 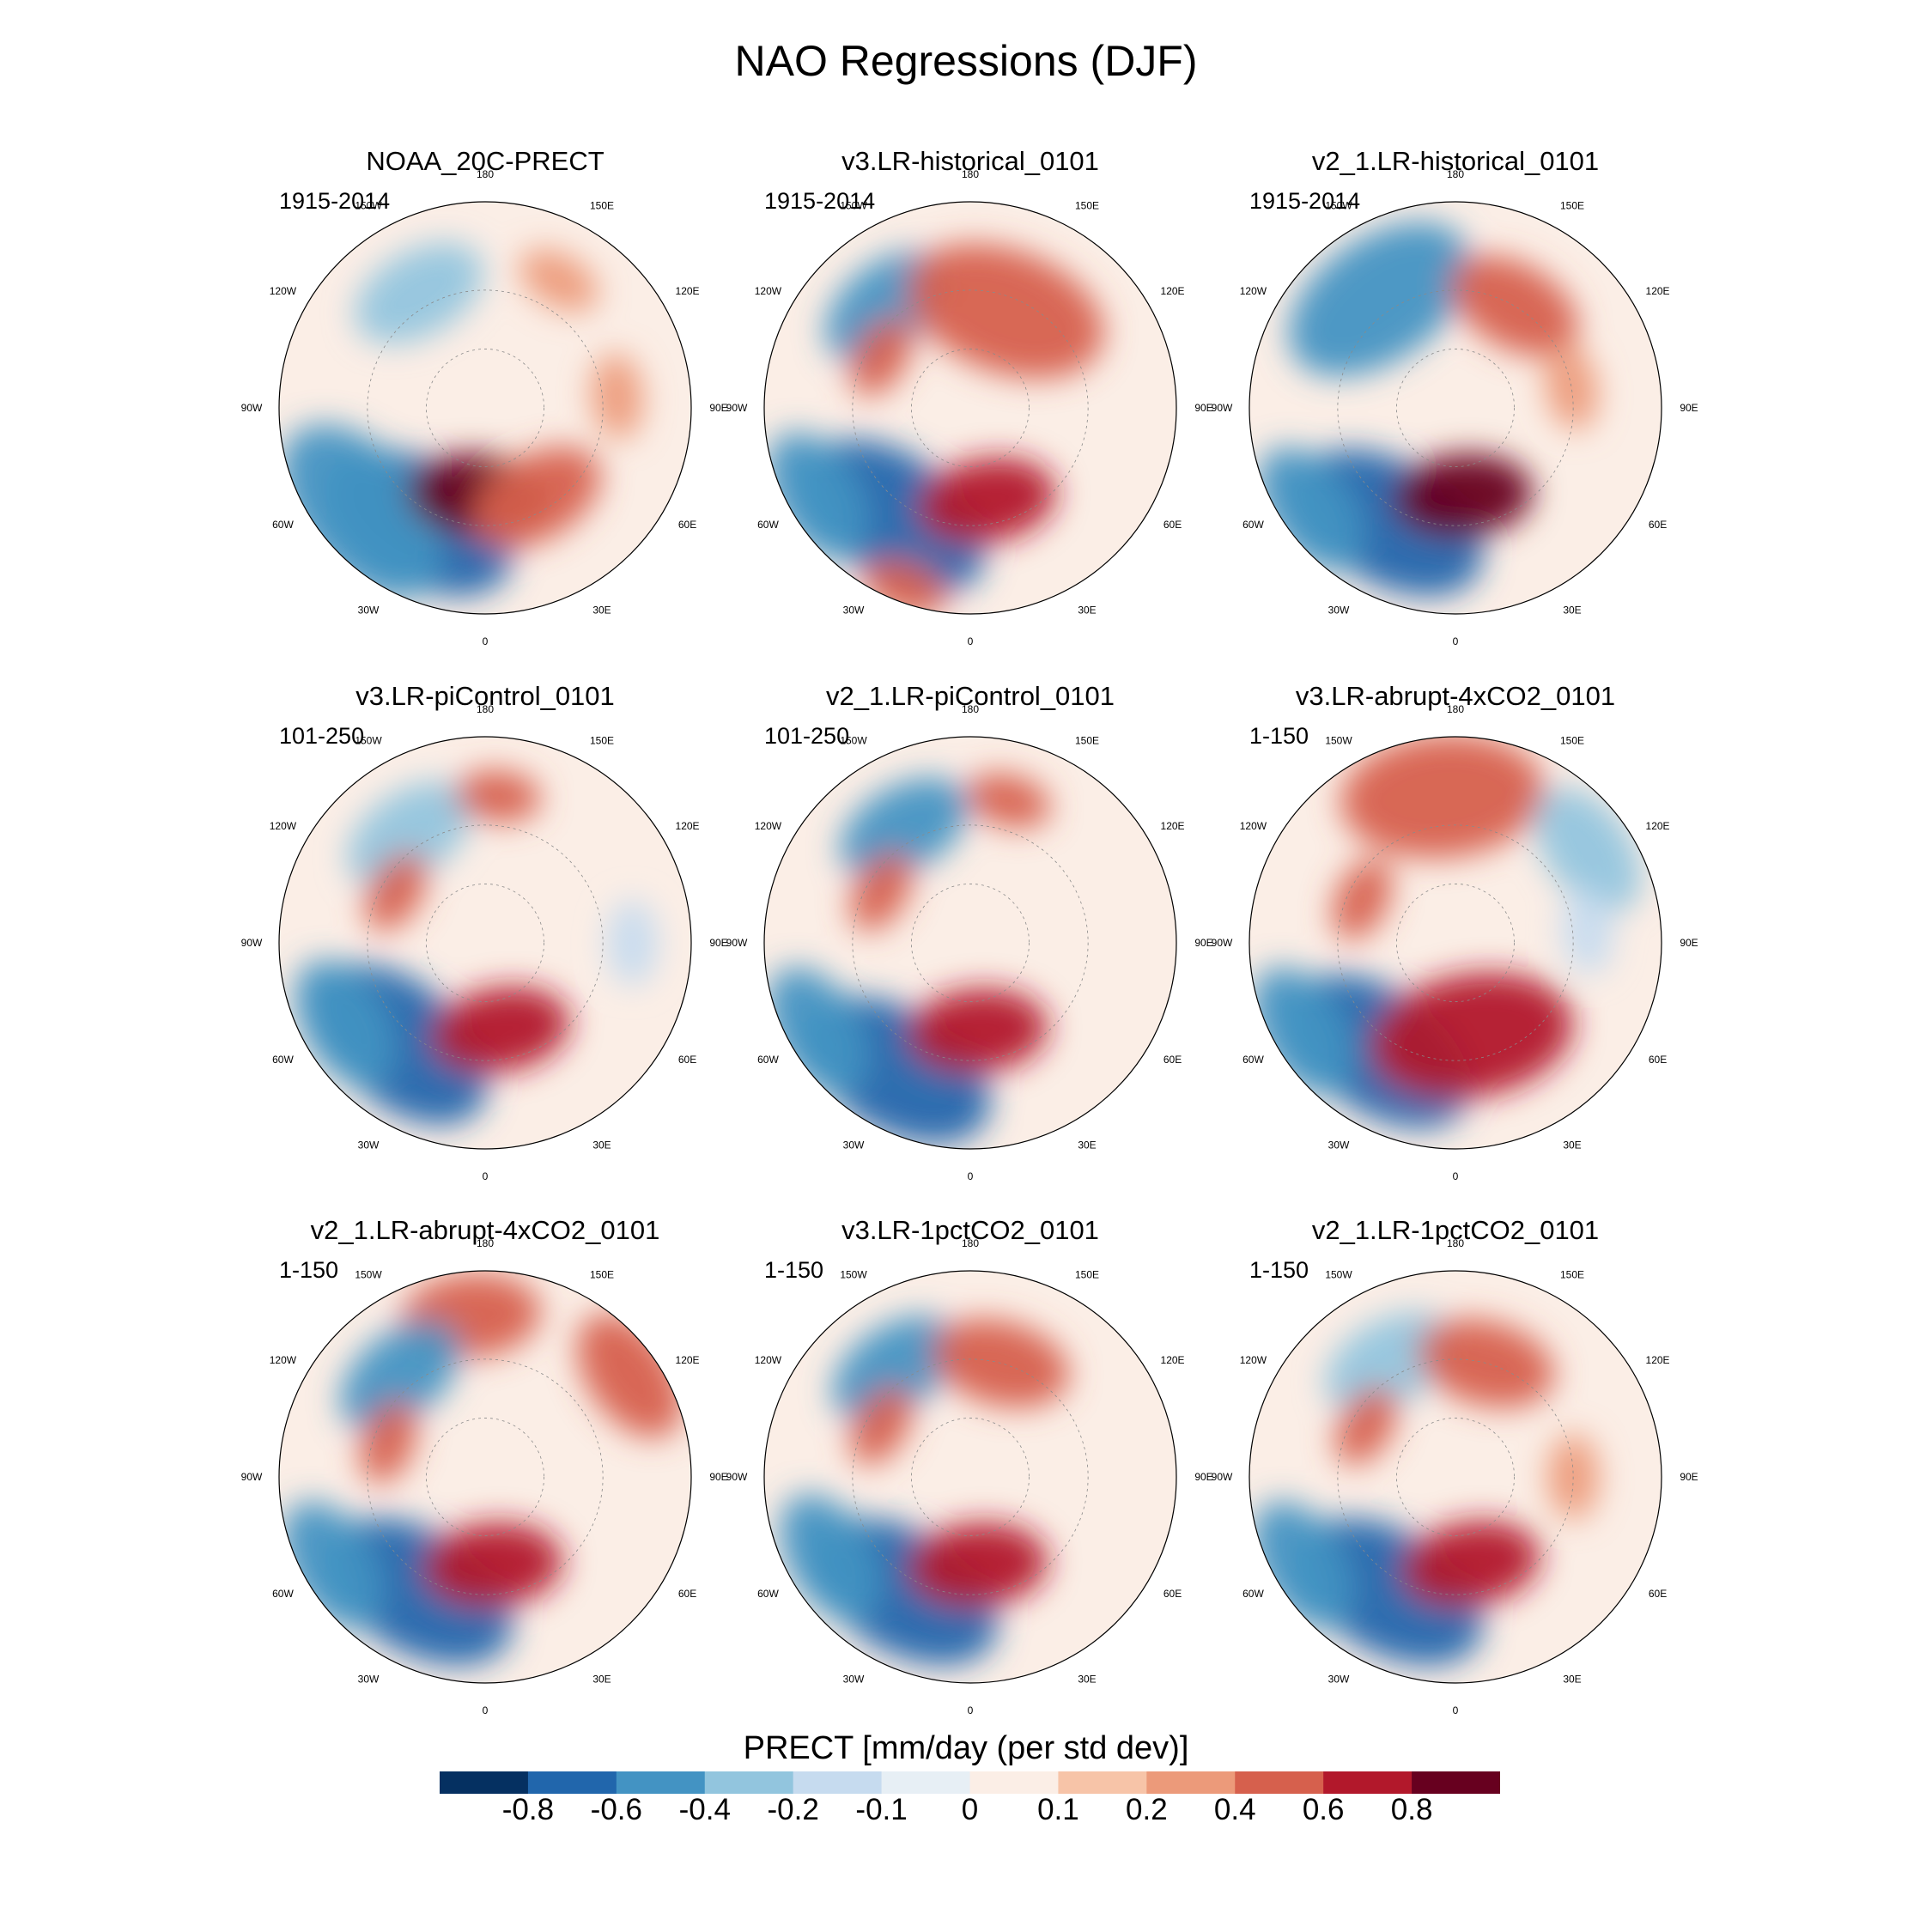 What do you see at coordinates (966, 1748) in the screenshot?
I see `colorbar-title: PRECT [mm/day (per std dev)]` at bounding box center [966, 1748].